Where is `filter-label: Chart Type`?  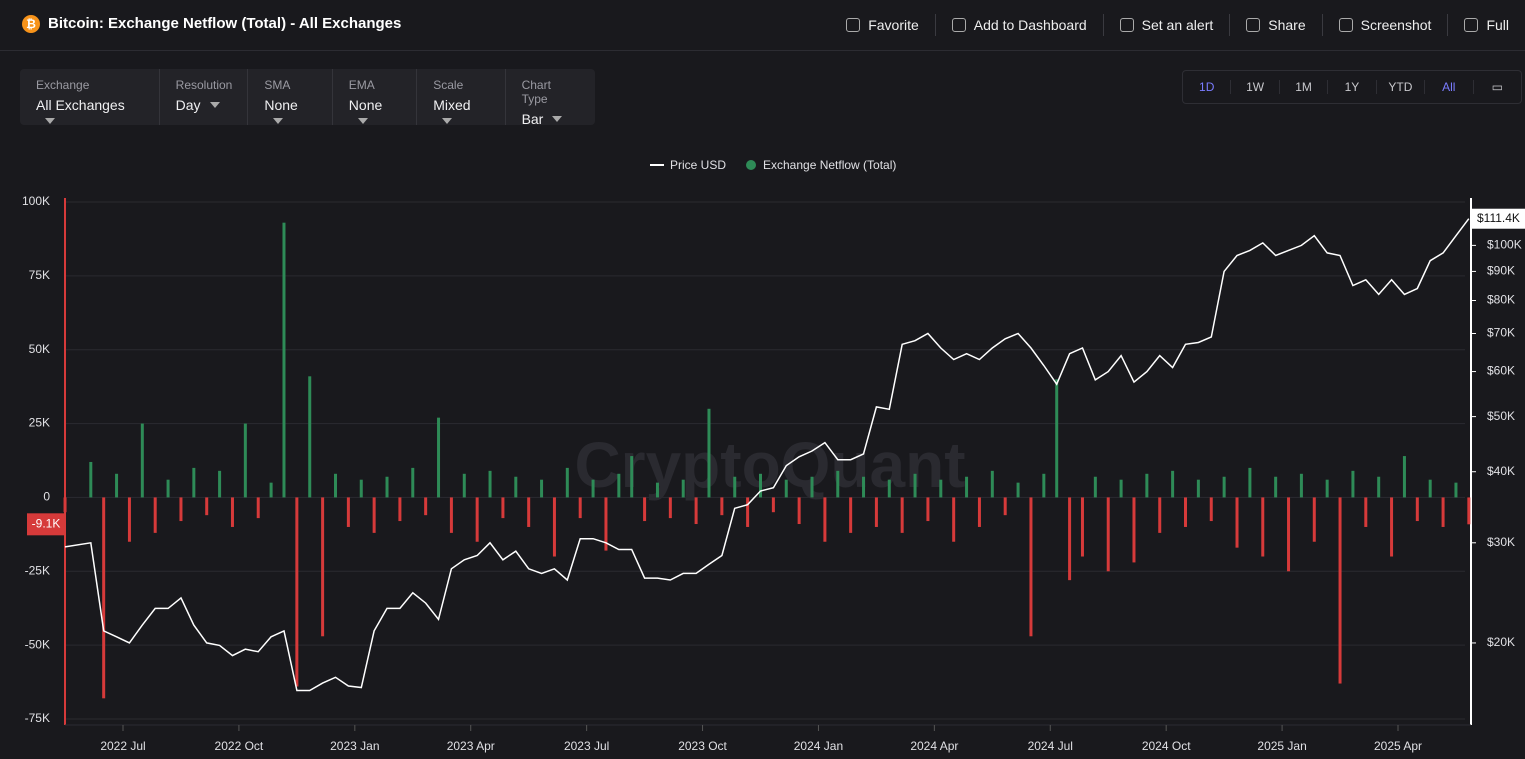 filter-label: Chart Type is located at coordinates (536, 92).